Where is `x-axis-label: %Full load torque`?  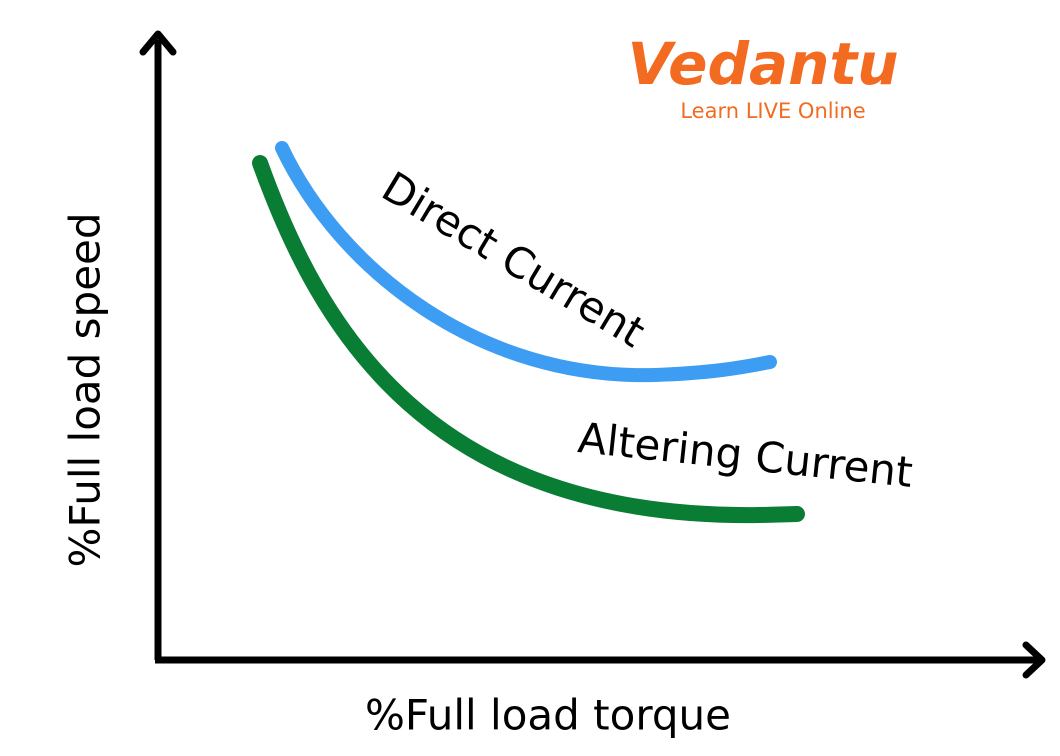 x-axis-label: %Full load torque is located at coordinates (548, 715).